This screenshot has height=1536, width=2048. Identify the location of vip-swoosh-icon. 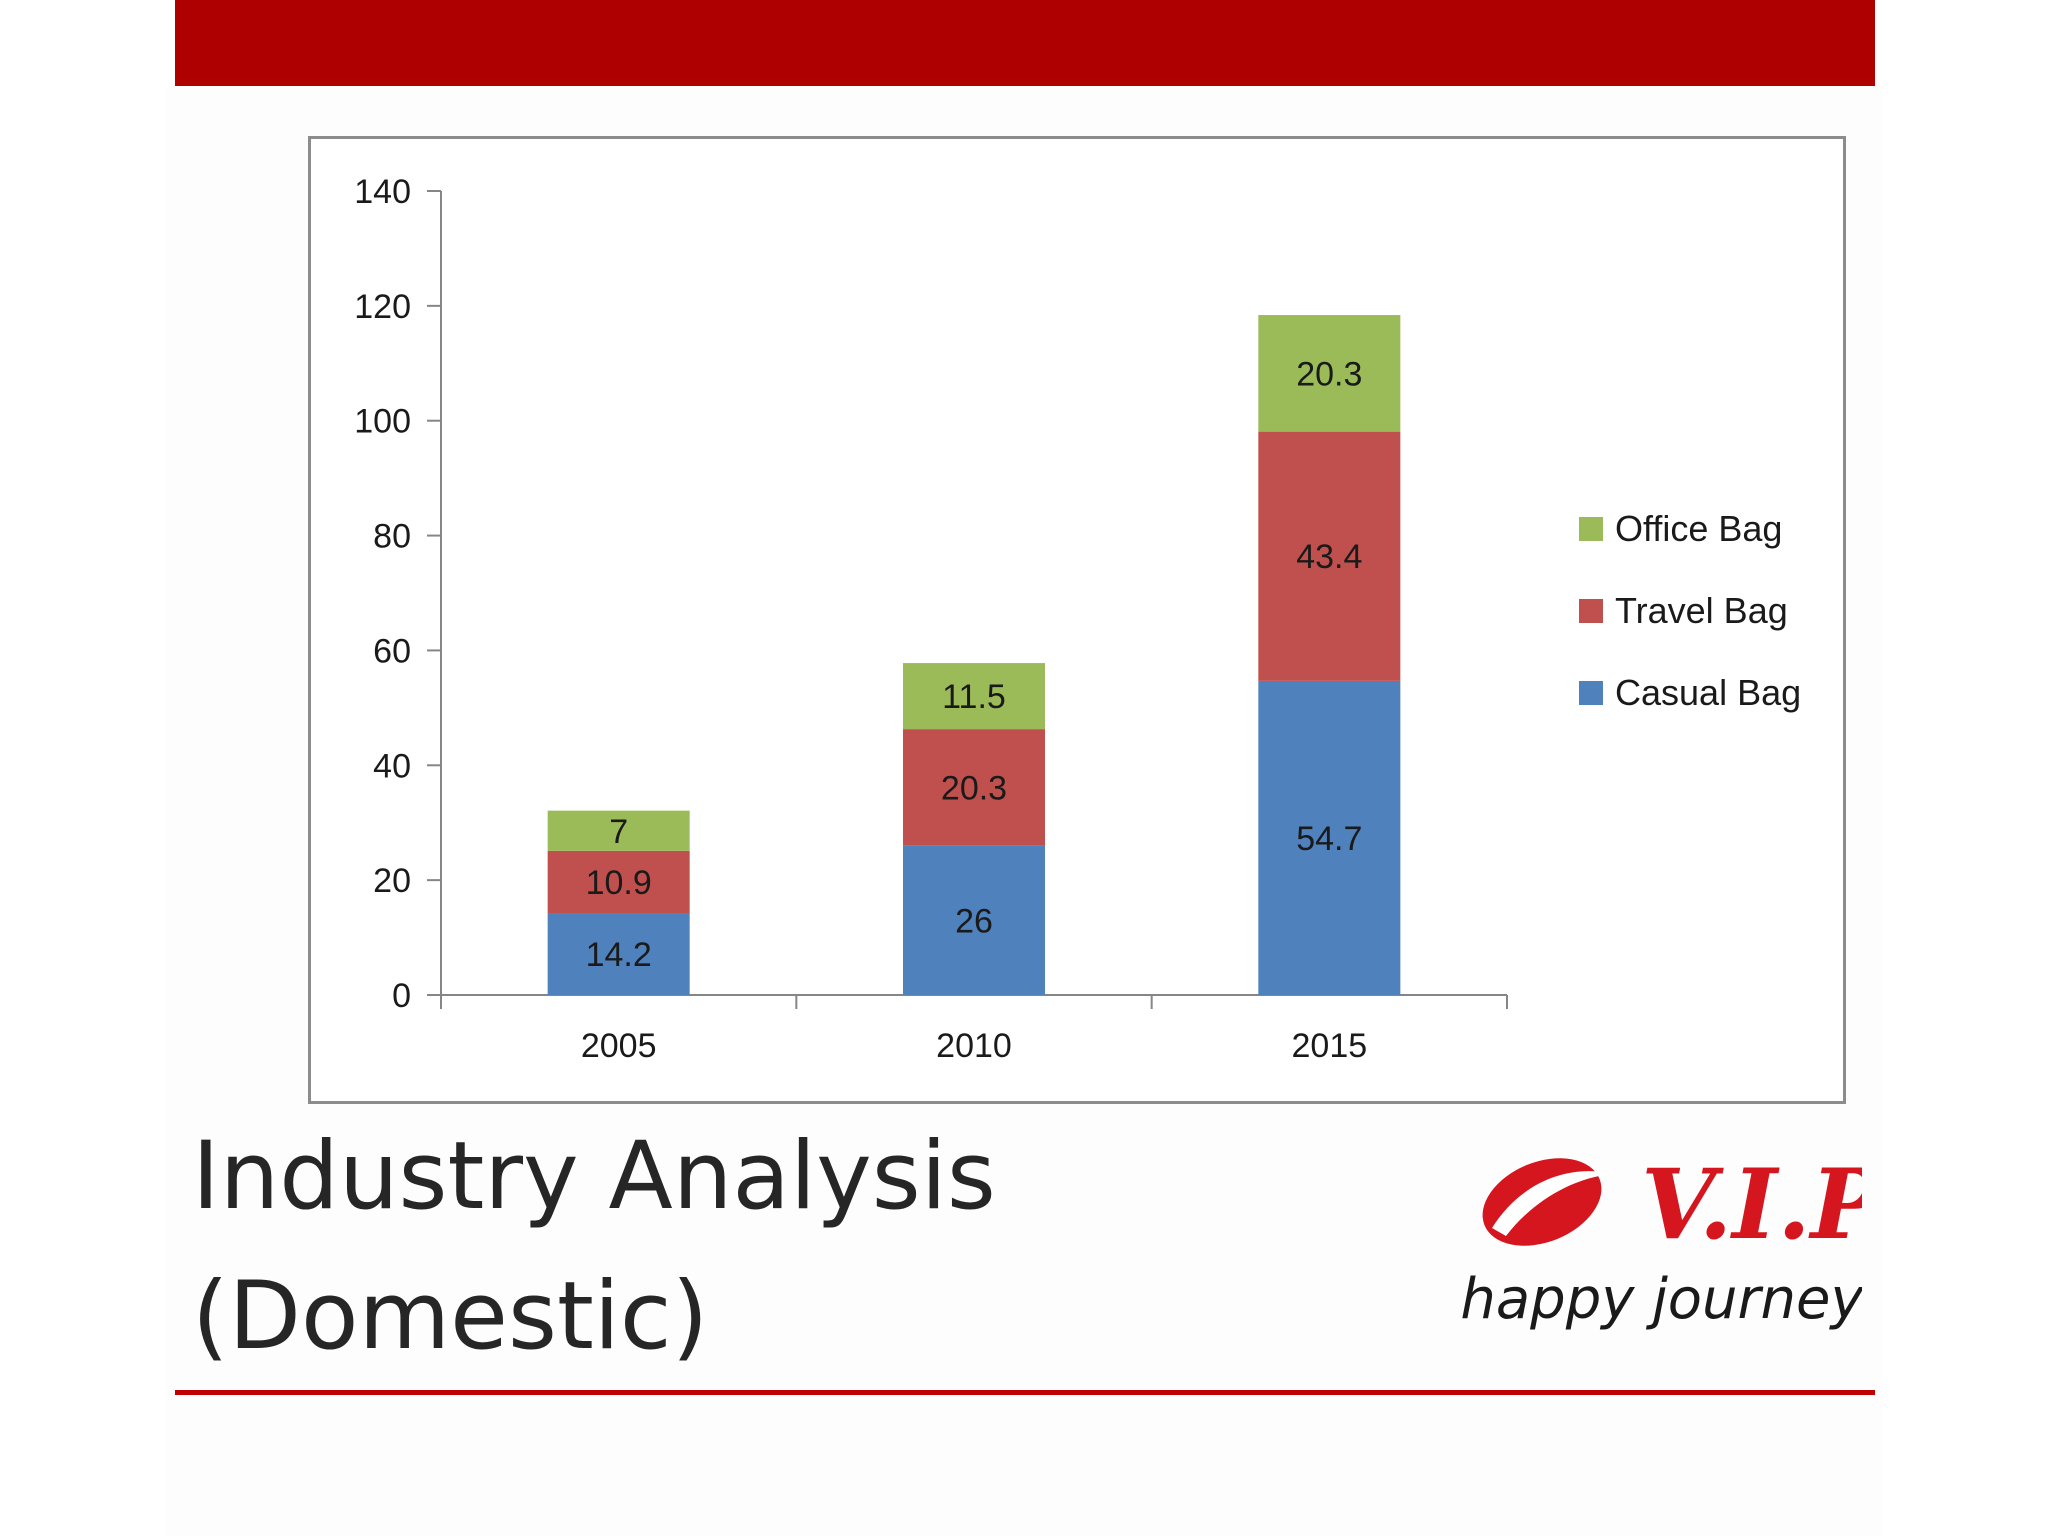
(1547, 1202).